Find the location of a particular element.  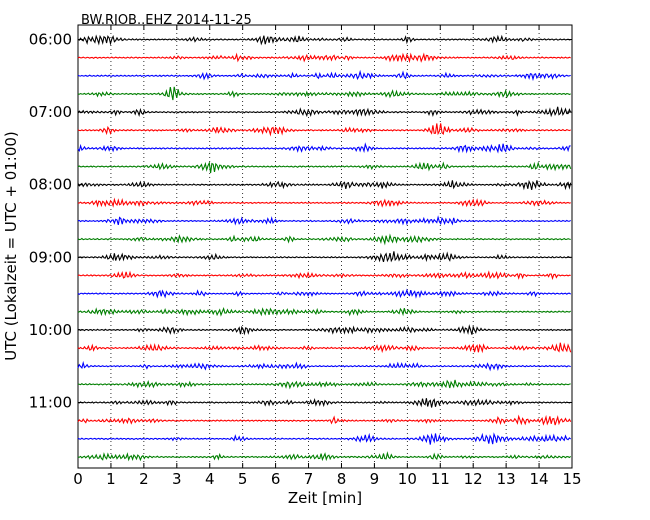

y-axis-label: UTC (Lokalzeit = UTC + 01:00) is located at coordinates (11, 246).